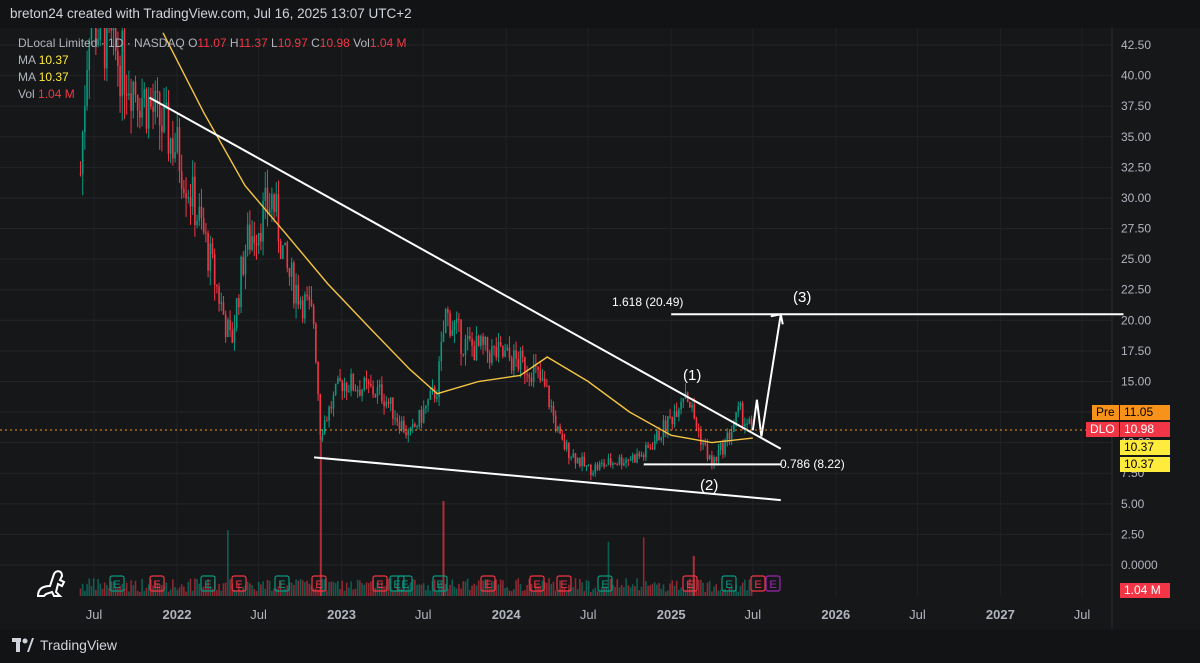 The height and width of the screenshot is (663, 1200). Describe the element at coordinates (1136, 167) in the screenshot. I see `y-tick-label: 32.50` at that location.